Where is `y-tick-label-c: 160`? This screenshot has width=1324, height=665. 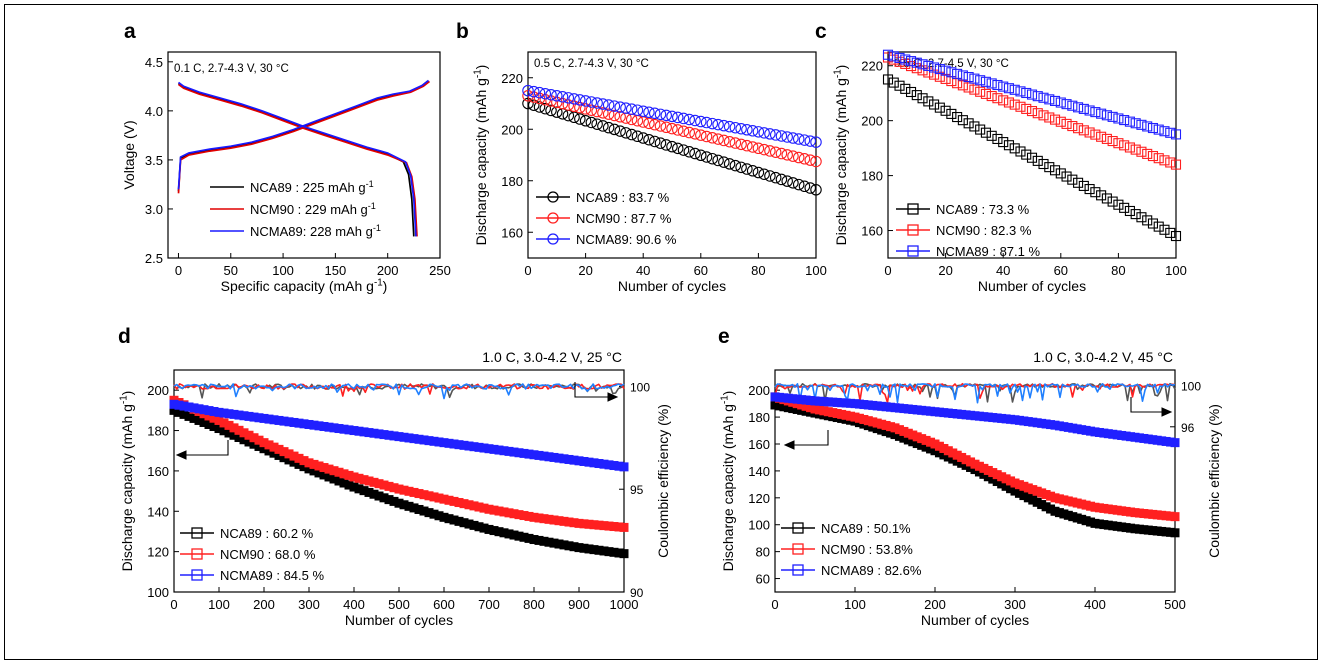
y-tick-label-c: 160 is located at coordinates (872, 231).